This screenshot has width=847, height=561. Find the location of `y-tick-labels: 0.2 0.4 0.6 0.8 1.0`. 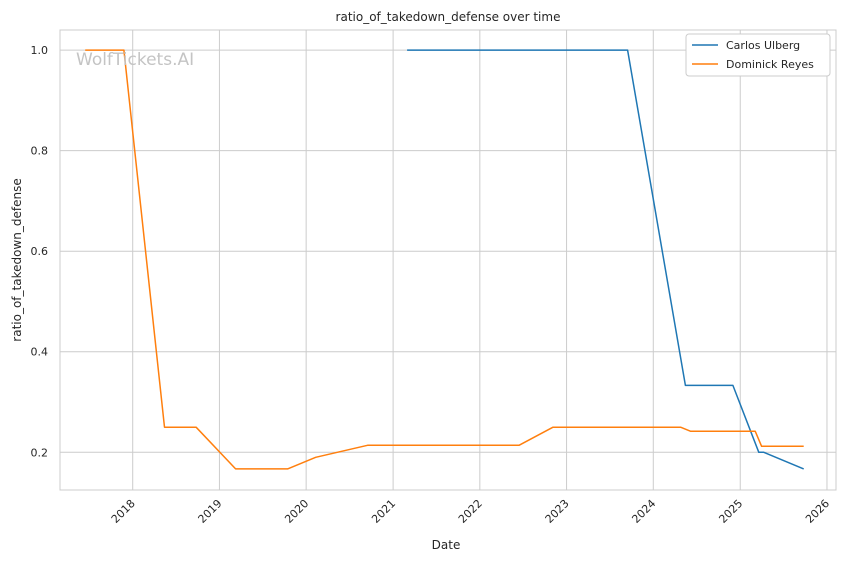

y-tick-labels: 0.2 0.4 0.6 0.8 1.0 is located at coordinates (40, 251).